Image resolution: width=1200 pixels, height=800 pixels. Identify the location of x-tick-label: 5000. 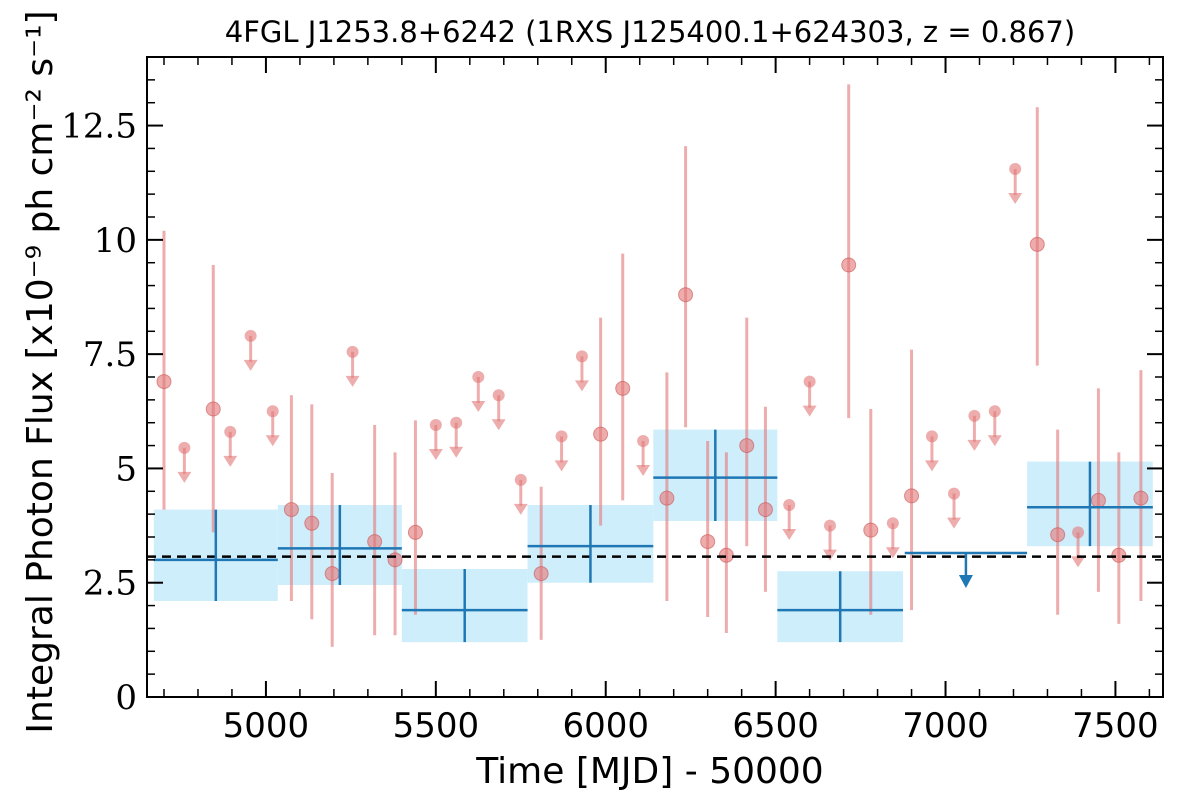
(266, 726).